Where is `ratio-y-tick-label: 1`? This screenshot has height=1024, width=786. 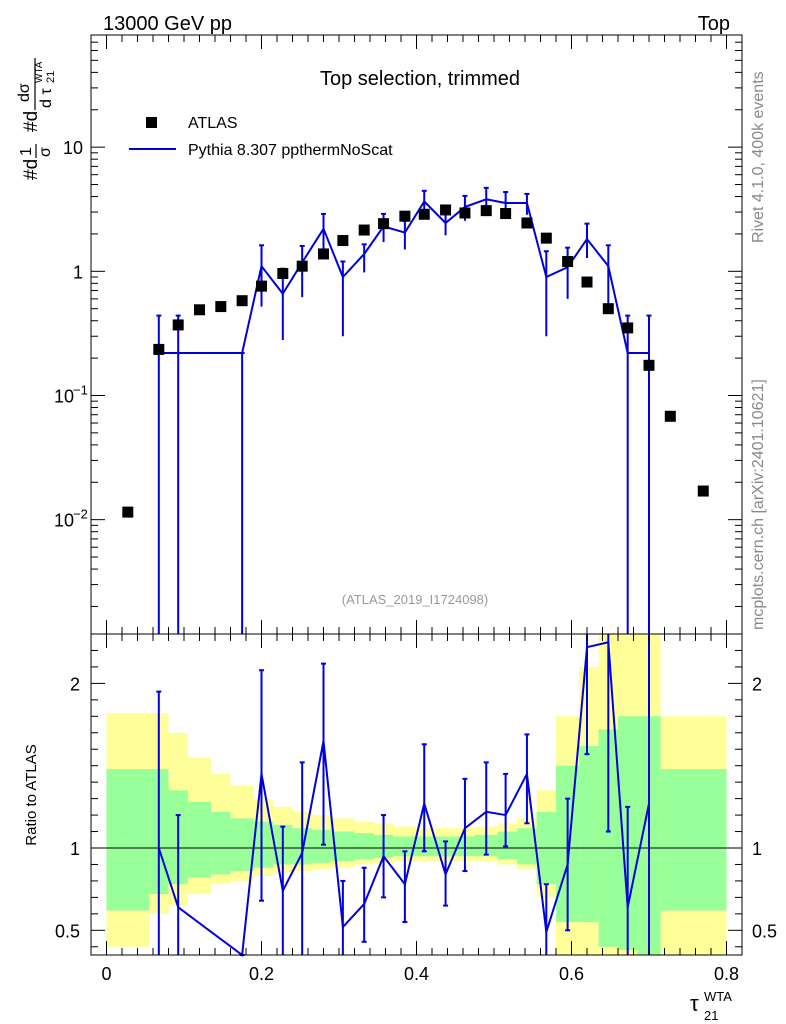 ratio-y-tick-label: 1 is located at coordinates (75, 849).